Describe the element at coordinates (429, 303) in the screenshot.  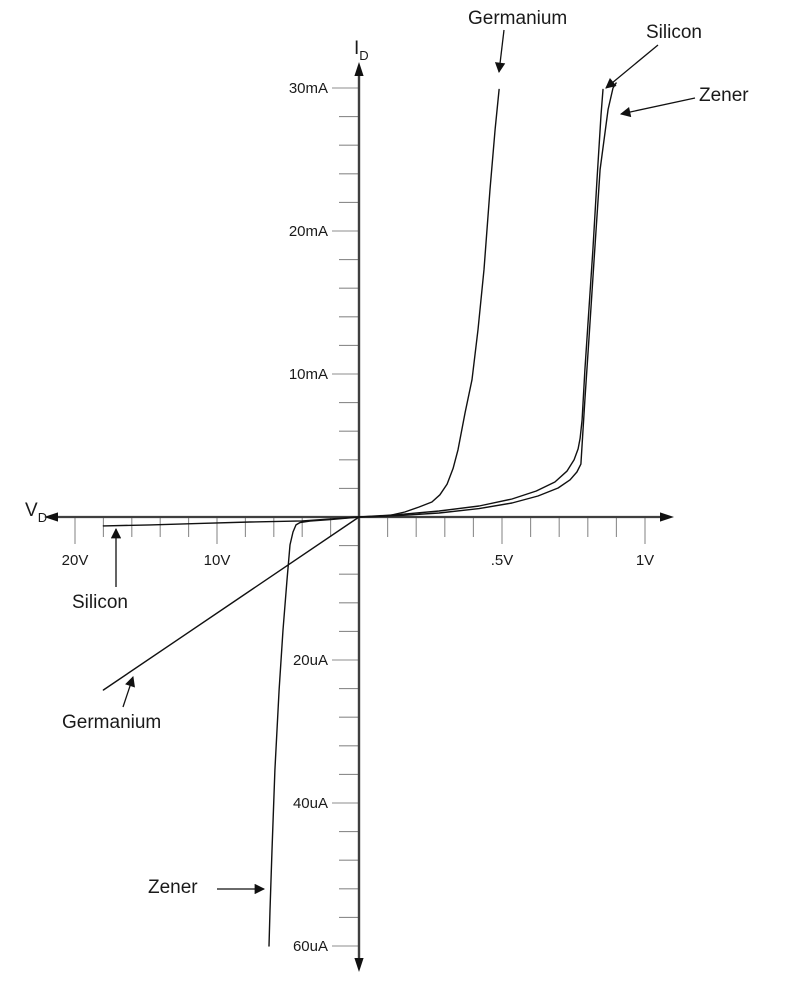
I see `curve-germanium-forward` at that location.